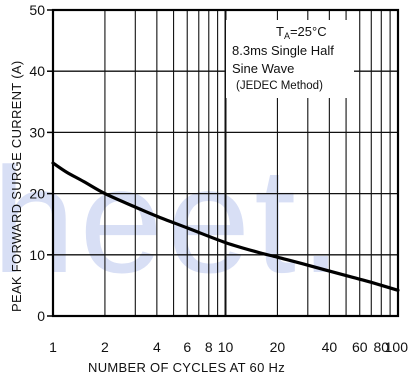  What do you see at coordinates (187, 347) in the screenshot?
I see `x-tick-label: 6` at bounding box center [187, 347].